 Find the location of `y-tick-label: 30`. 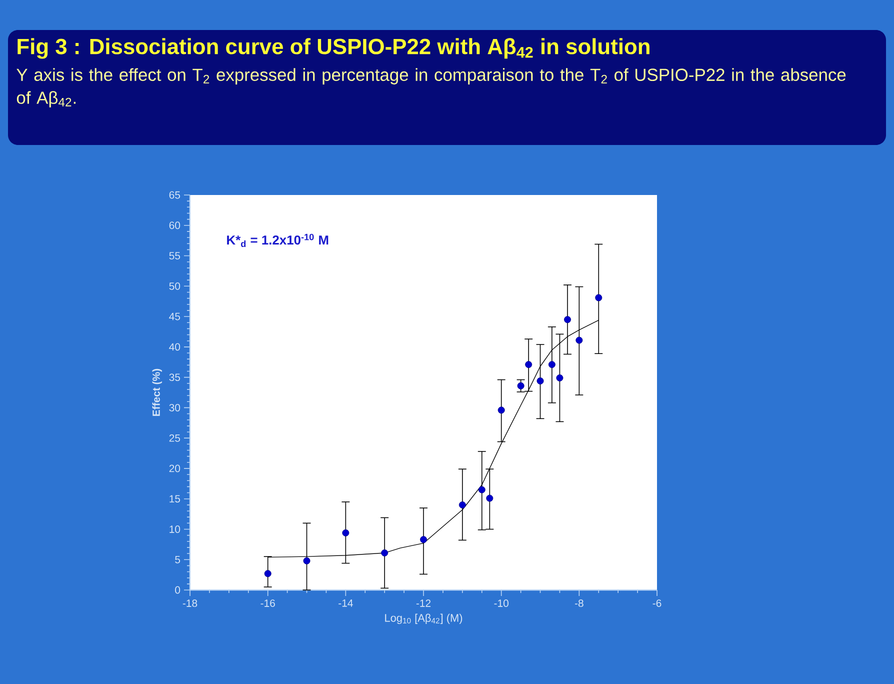

y-tick-label: 30 is located at coordinates (174, 408).